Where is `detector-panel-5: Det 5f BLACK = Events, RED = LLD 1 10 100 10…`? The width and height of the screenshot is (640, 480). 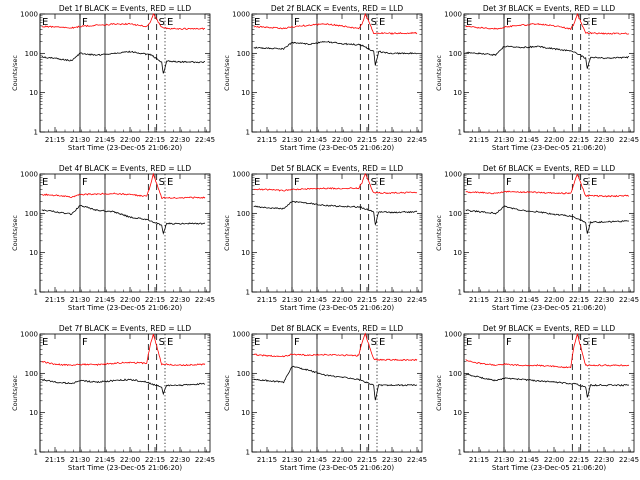 detector-panel-5: Det 5f BLACK = Events, RED = LLD 1 10 100 10… is located at coordinates (325, 238).